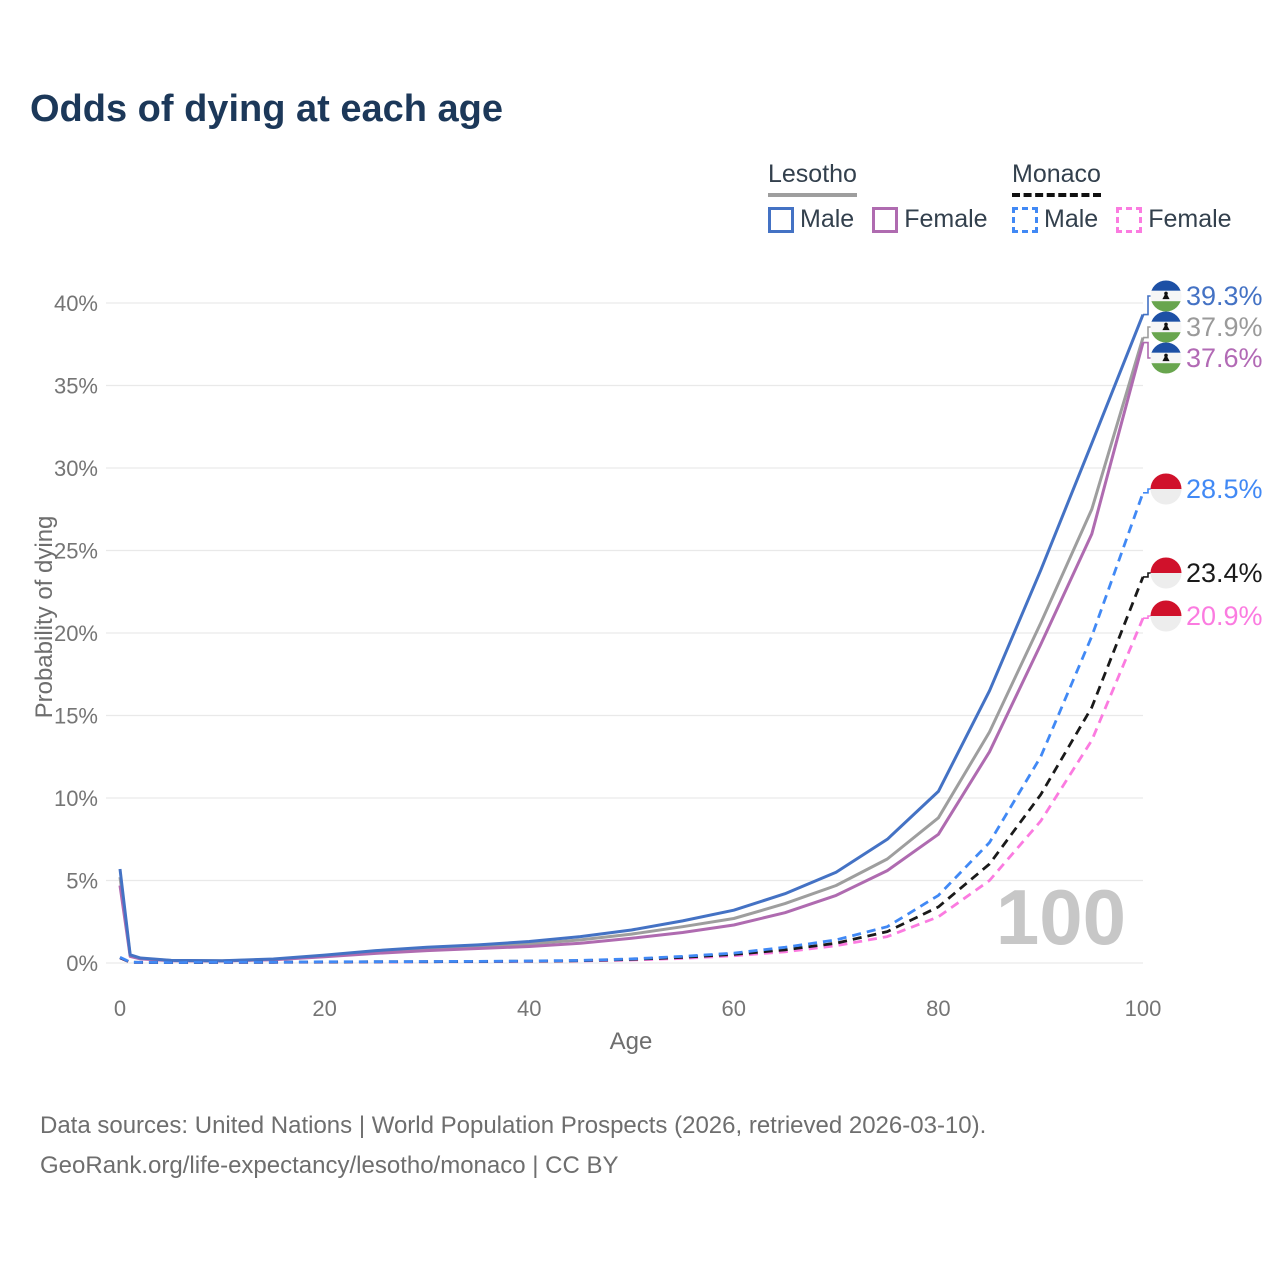 Image resolution: width=1280 pixels, height=1280 pixels. I want to click on end-value-label-monaco: 23.4%, so click(1224, 573).